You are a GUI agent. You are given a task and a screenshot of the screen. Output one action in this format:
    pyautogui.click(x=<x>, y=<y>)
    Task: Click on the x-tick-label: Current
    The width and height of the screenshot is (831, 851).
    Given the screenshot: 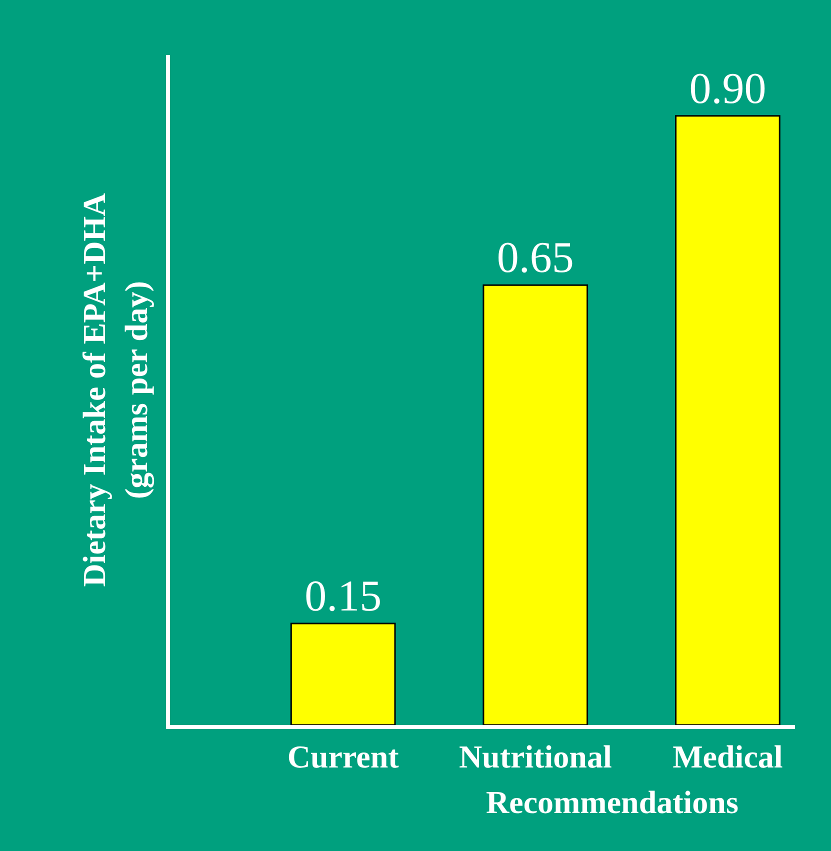 What is the action you would take?
    pyautogui.click(x=343, y=756)
    